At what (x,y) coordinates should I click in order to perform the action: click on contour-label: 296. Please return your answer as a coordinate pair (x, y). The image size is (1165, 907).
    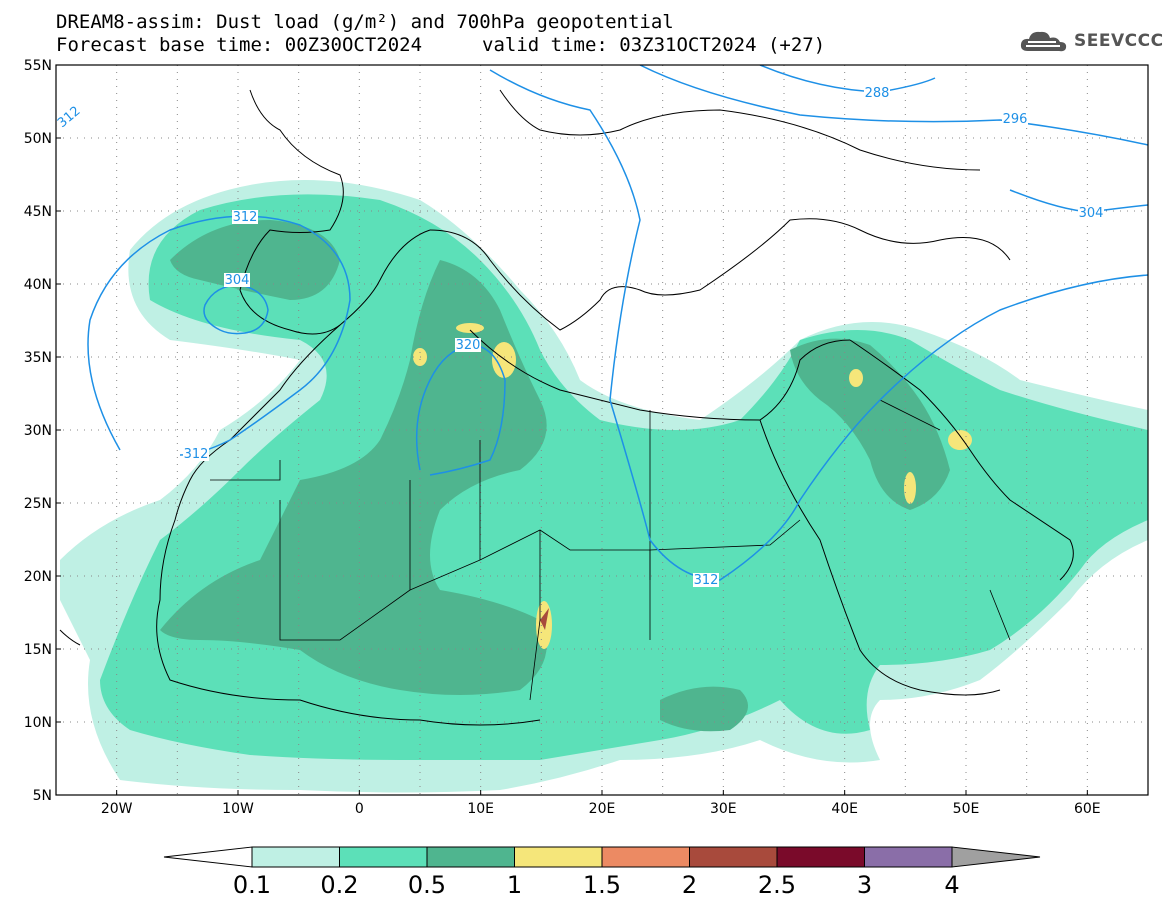
    Looking at the image, I should click on (1015, 119).